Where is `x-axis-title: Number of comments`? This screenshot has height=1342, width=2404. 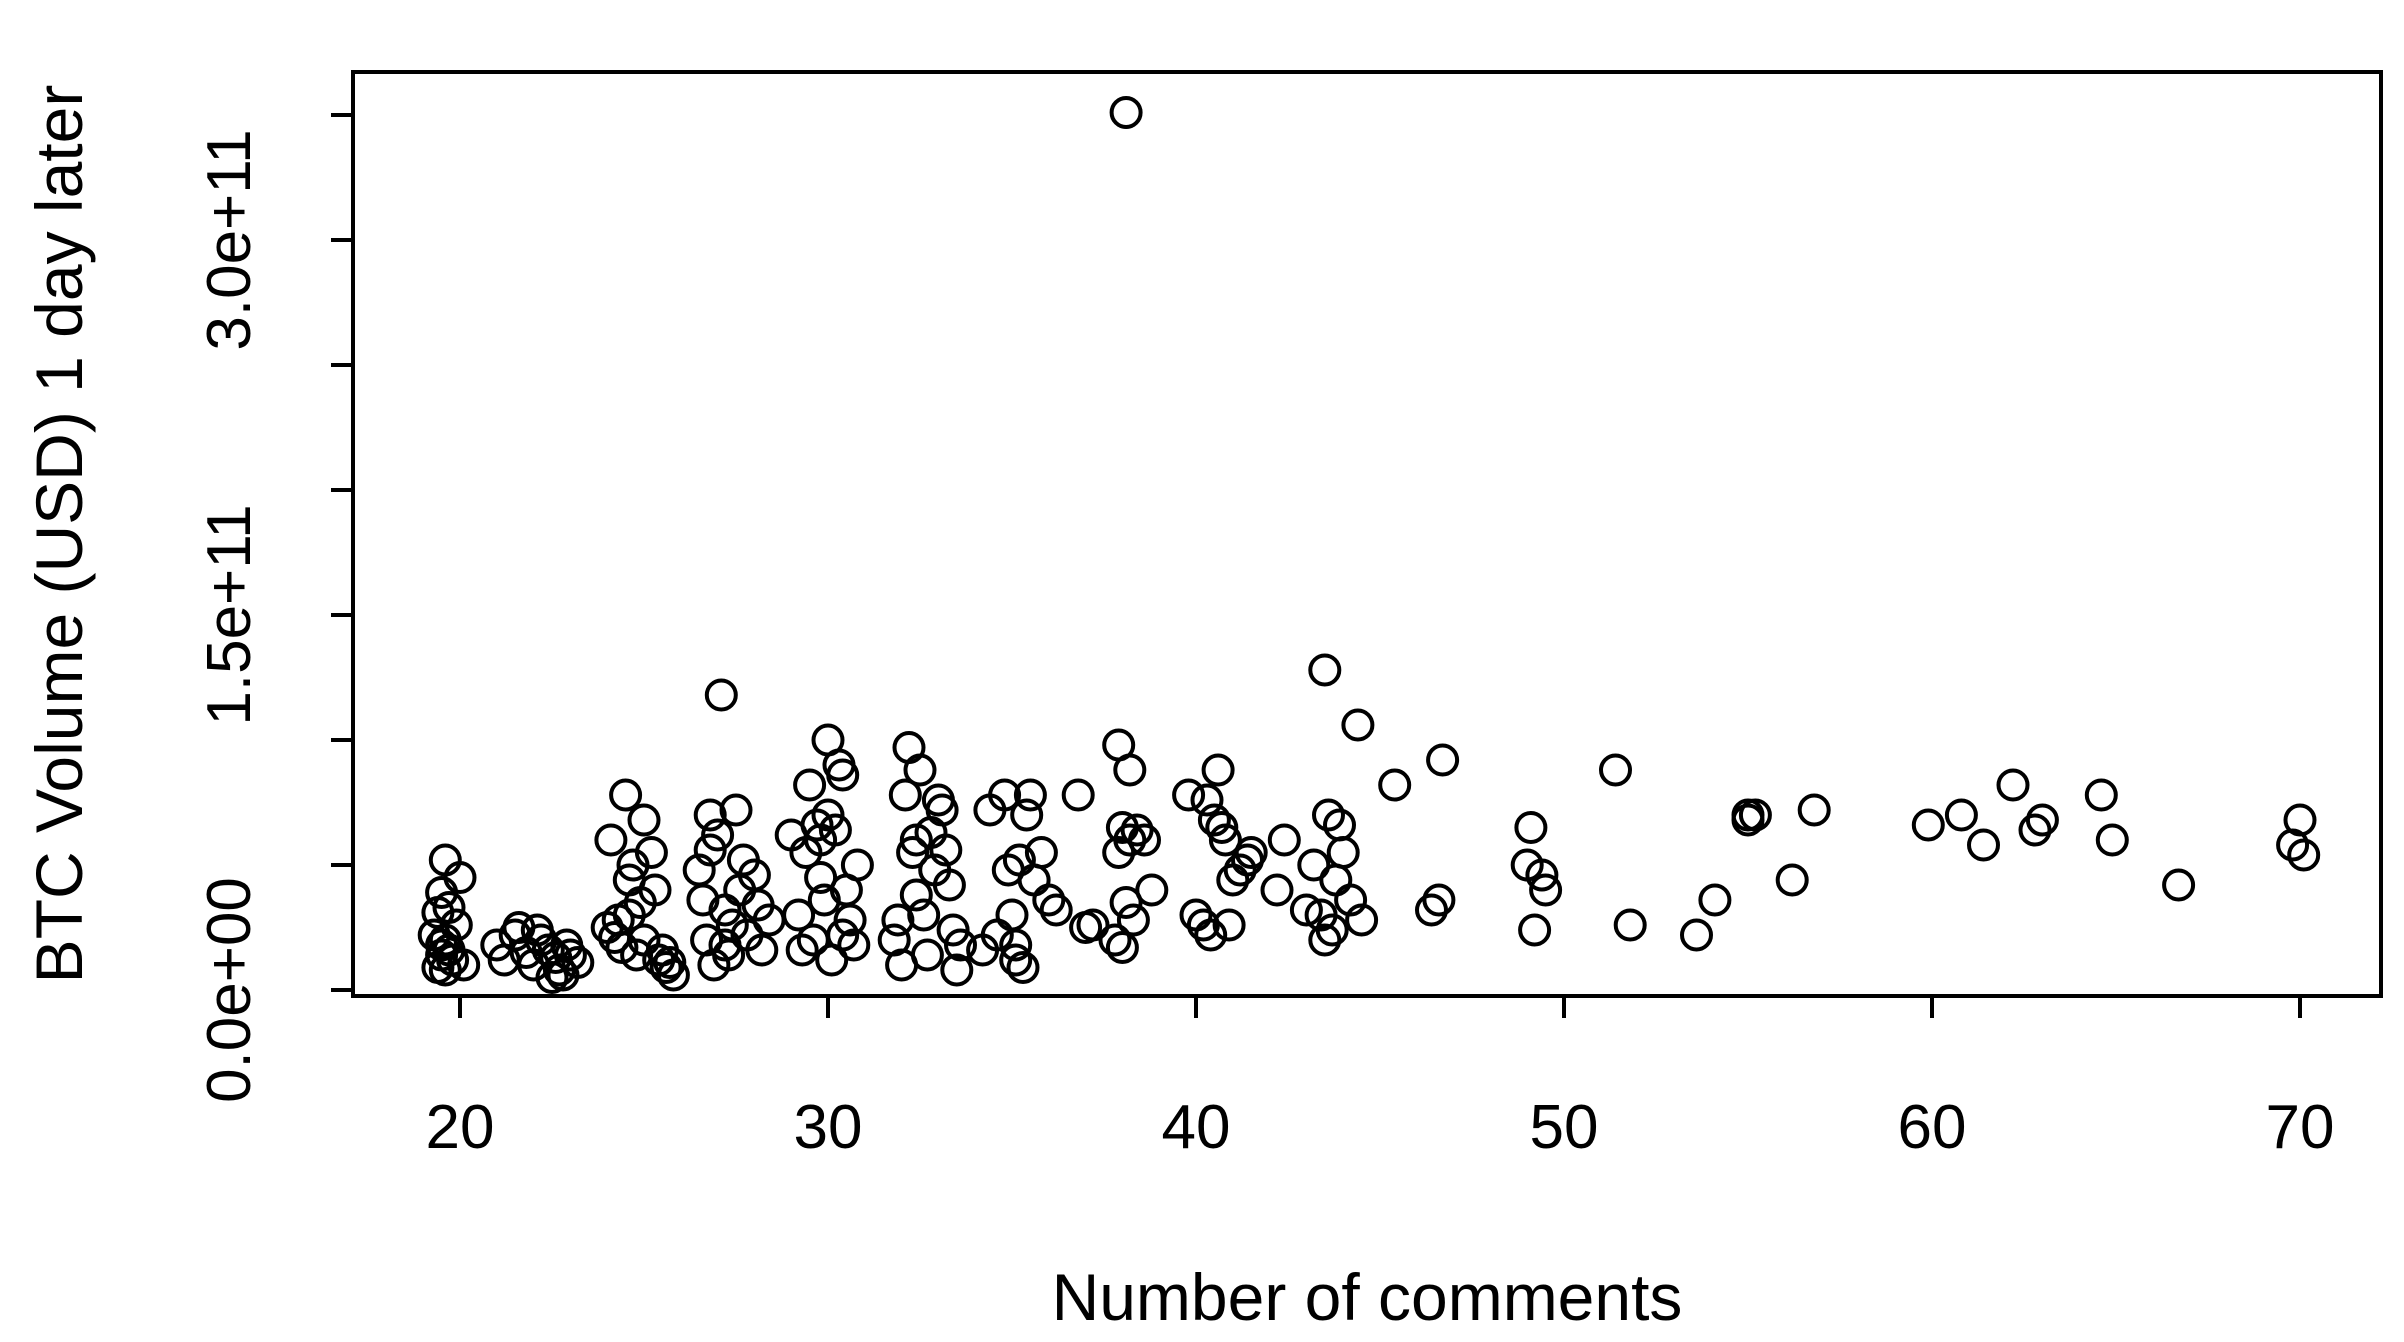
x-axis-title: Number of comments is located at coordinates (1367, 1297).